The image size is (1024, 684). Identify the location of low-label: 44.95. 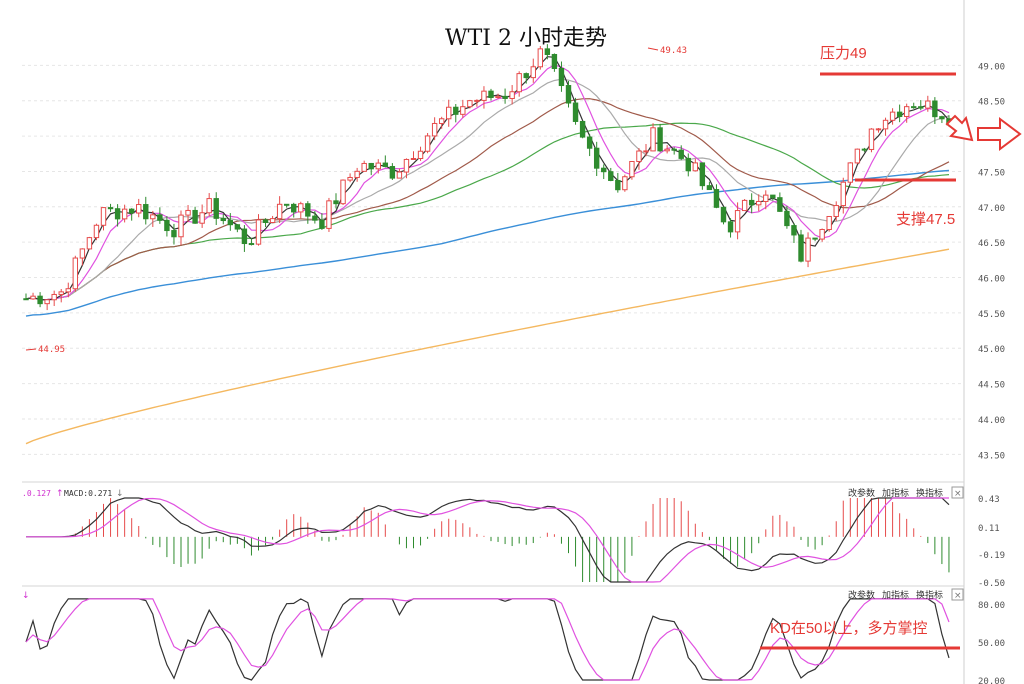
(51, 350).